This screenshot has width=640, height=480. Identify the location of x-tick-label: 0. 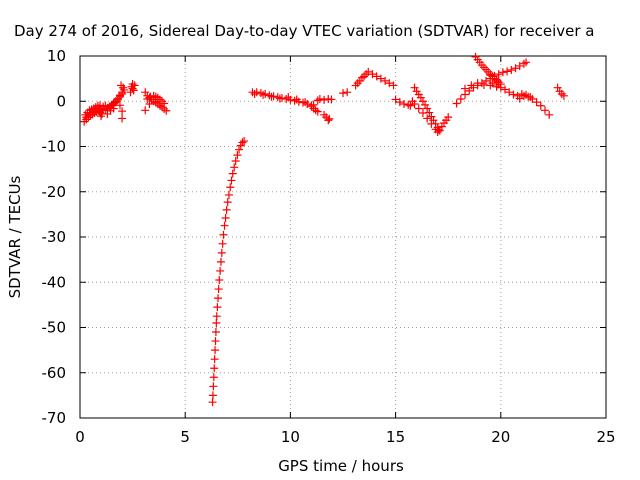
(80, 437).